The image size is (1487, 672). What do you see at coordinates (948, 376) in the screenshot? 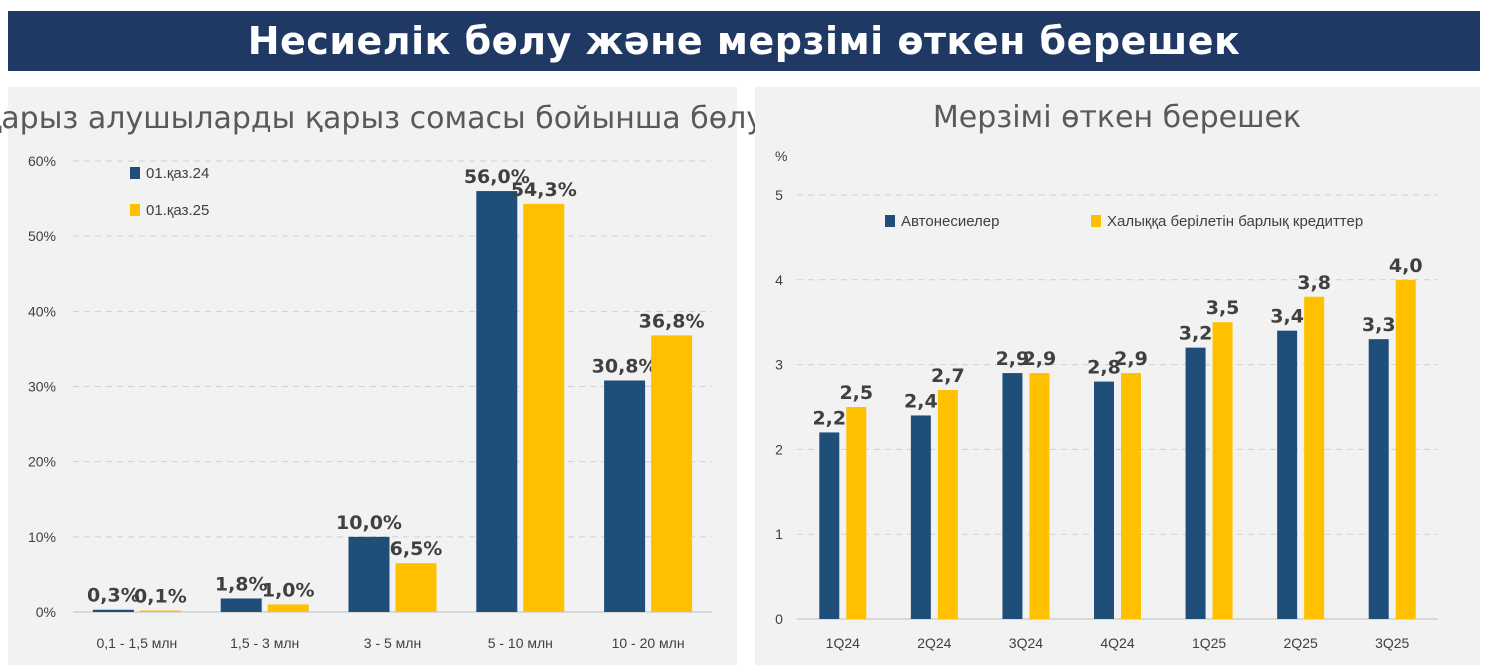
I see `data-label: 2,7` at bounding box center [948, 376].